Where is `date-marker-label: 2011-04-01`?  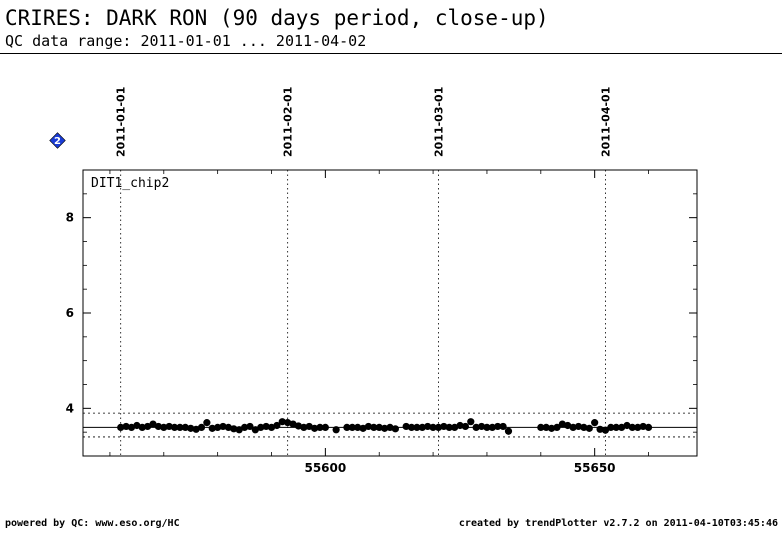 date-marker-label: 2011-04-01 is located at coordinates (605, 122).